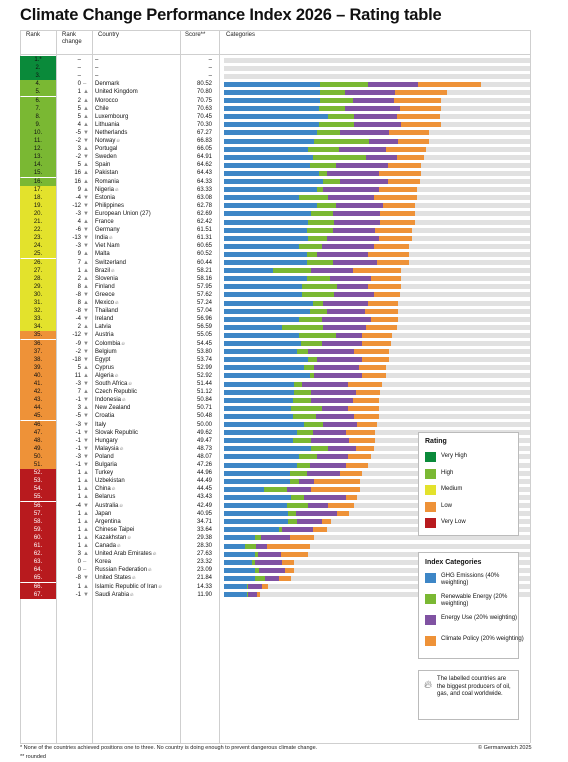  Describe the element at coordinates (104, 473) in the screenshot. I see `country-name: Turkey` at that location.